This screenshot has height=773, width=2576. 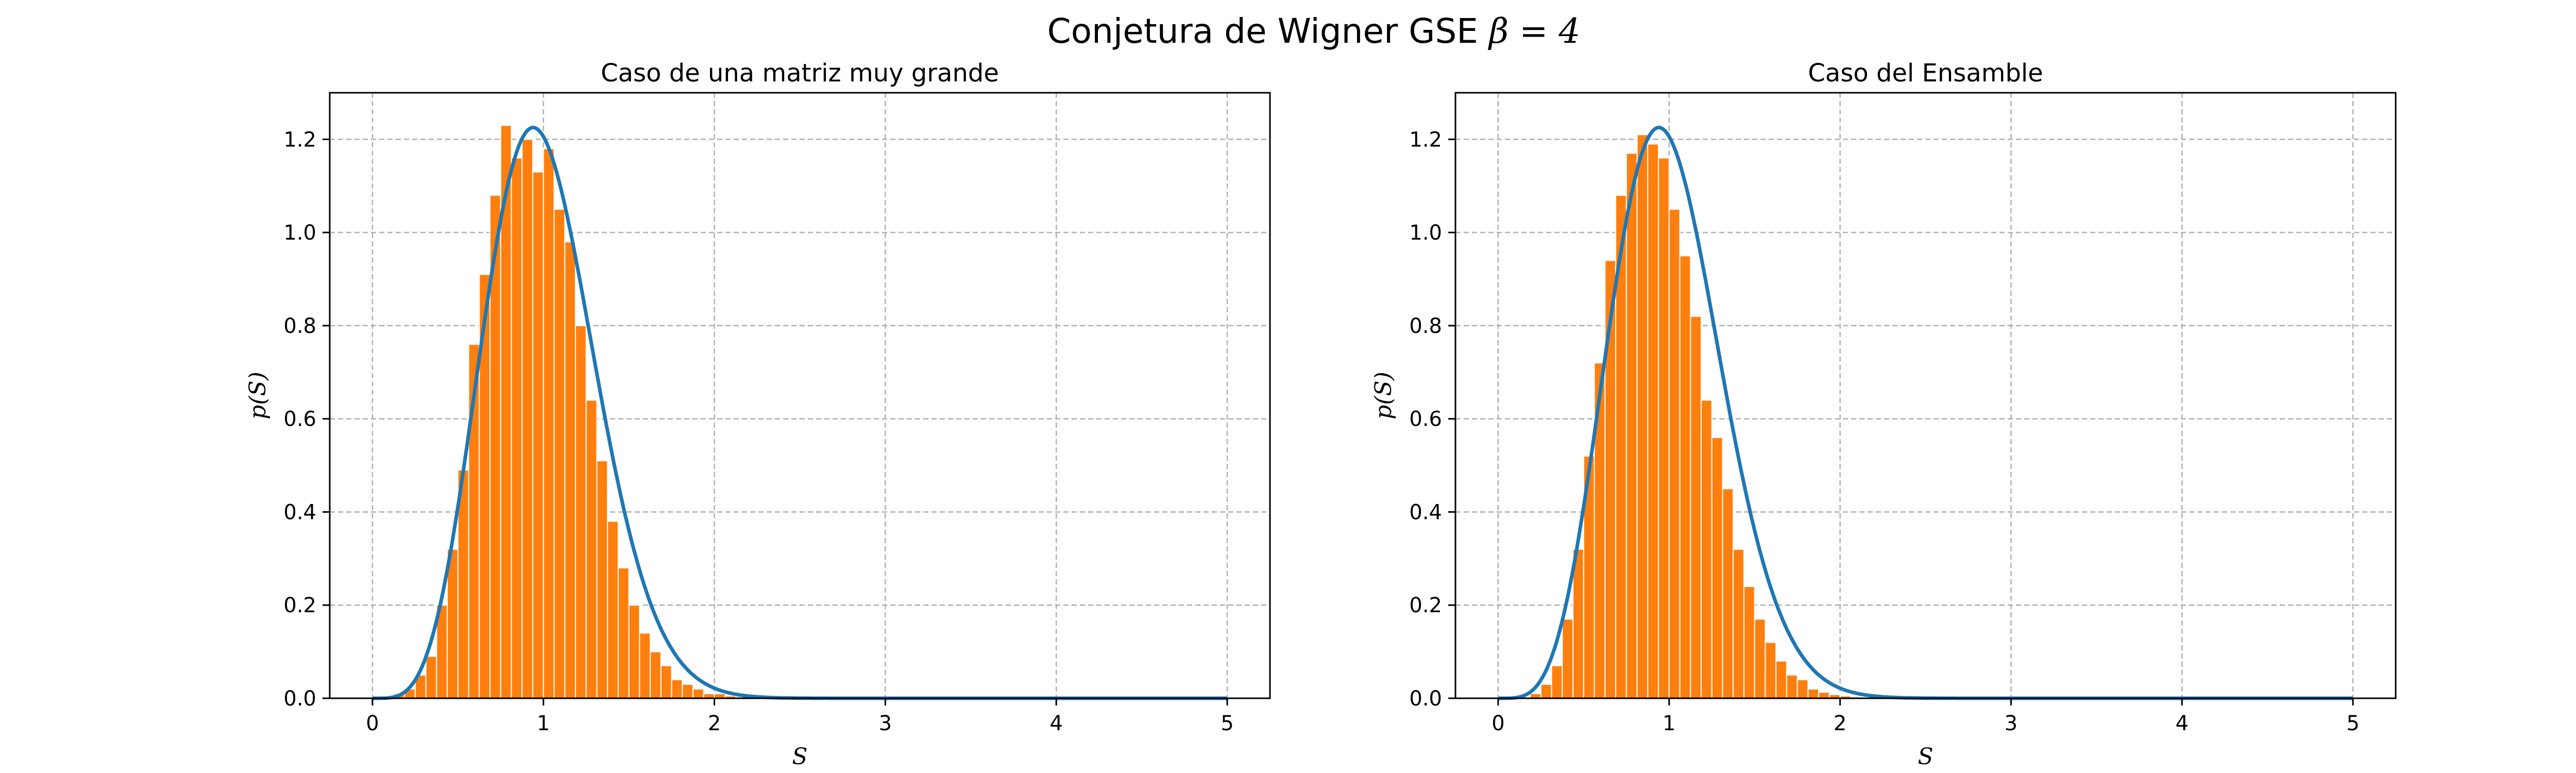 What do you see at coordinates (1268, 31) in the screenshot?
I see `figure-title-text: Conjetura de Wigner GSE` at bounding box center [1268, 31].